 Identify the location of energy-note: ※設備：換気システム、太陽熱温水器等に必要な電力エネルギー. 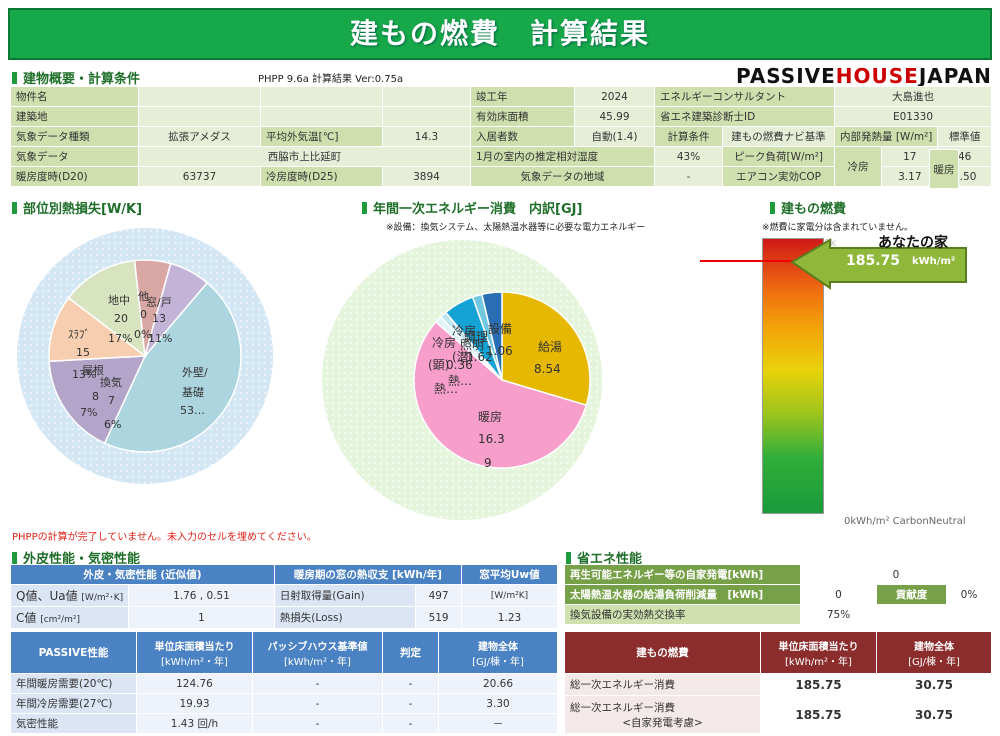
(516, 228).